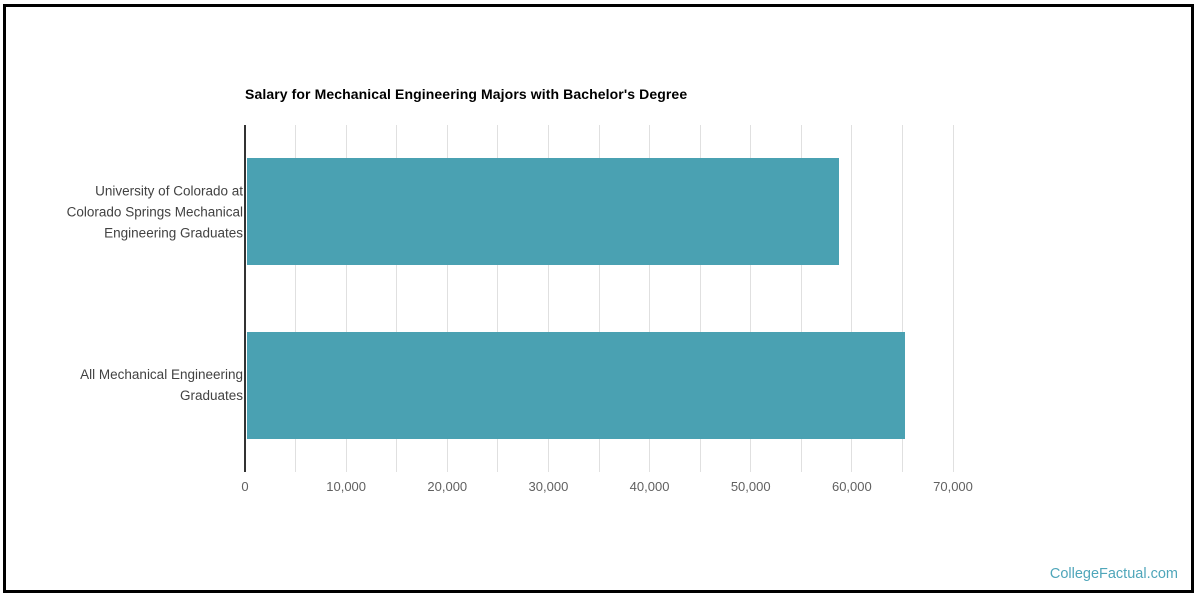 This screenshot has height=600, width=1200. Describe the element at coordinates (211, 396) in the screenshot. I see `category-label-line: Graduates` at that location.